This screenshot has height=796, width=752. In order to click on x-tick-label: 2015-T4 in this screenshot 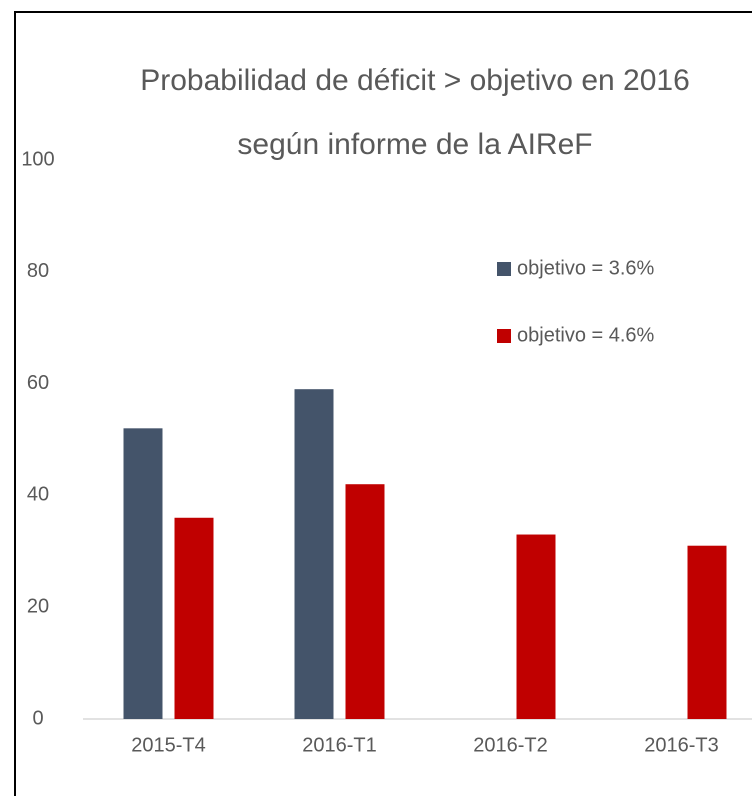, I will do `click(168, 745)`.